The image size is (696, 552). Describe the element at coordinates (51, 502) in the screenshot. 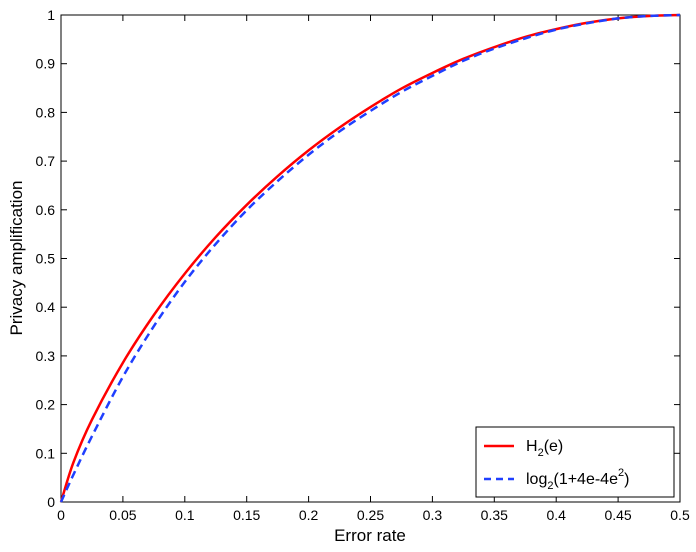

I see `y-tick-label: 0` at that location.